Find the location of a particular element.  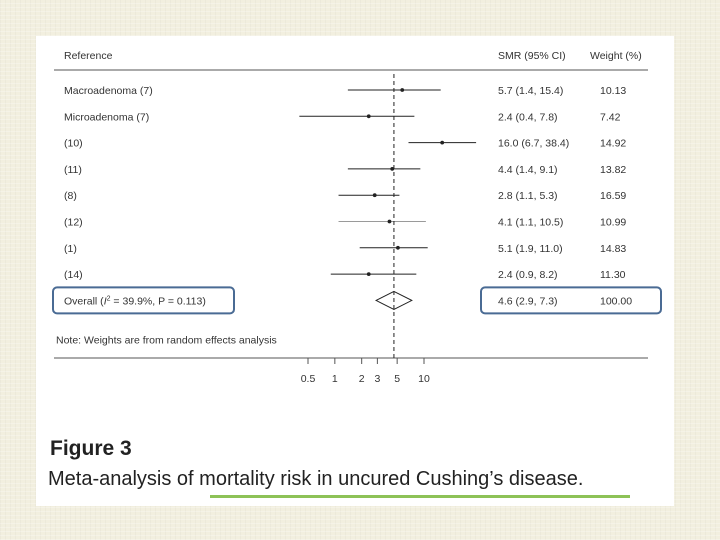

overall-label: Overall (I2 = 39.9%, P = 0.113) is located at coordinates (135, 301).